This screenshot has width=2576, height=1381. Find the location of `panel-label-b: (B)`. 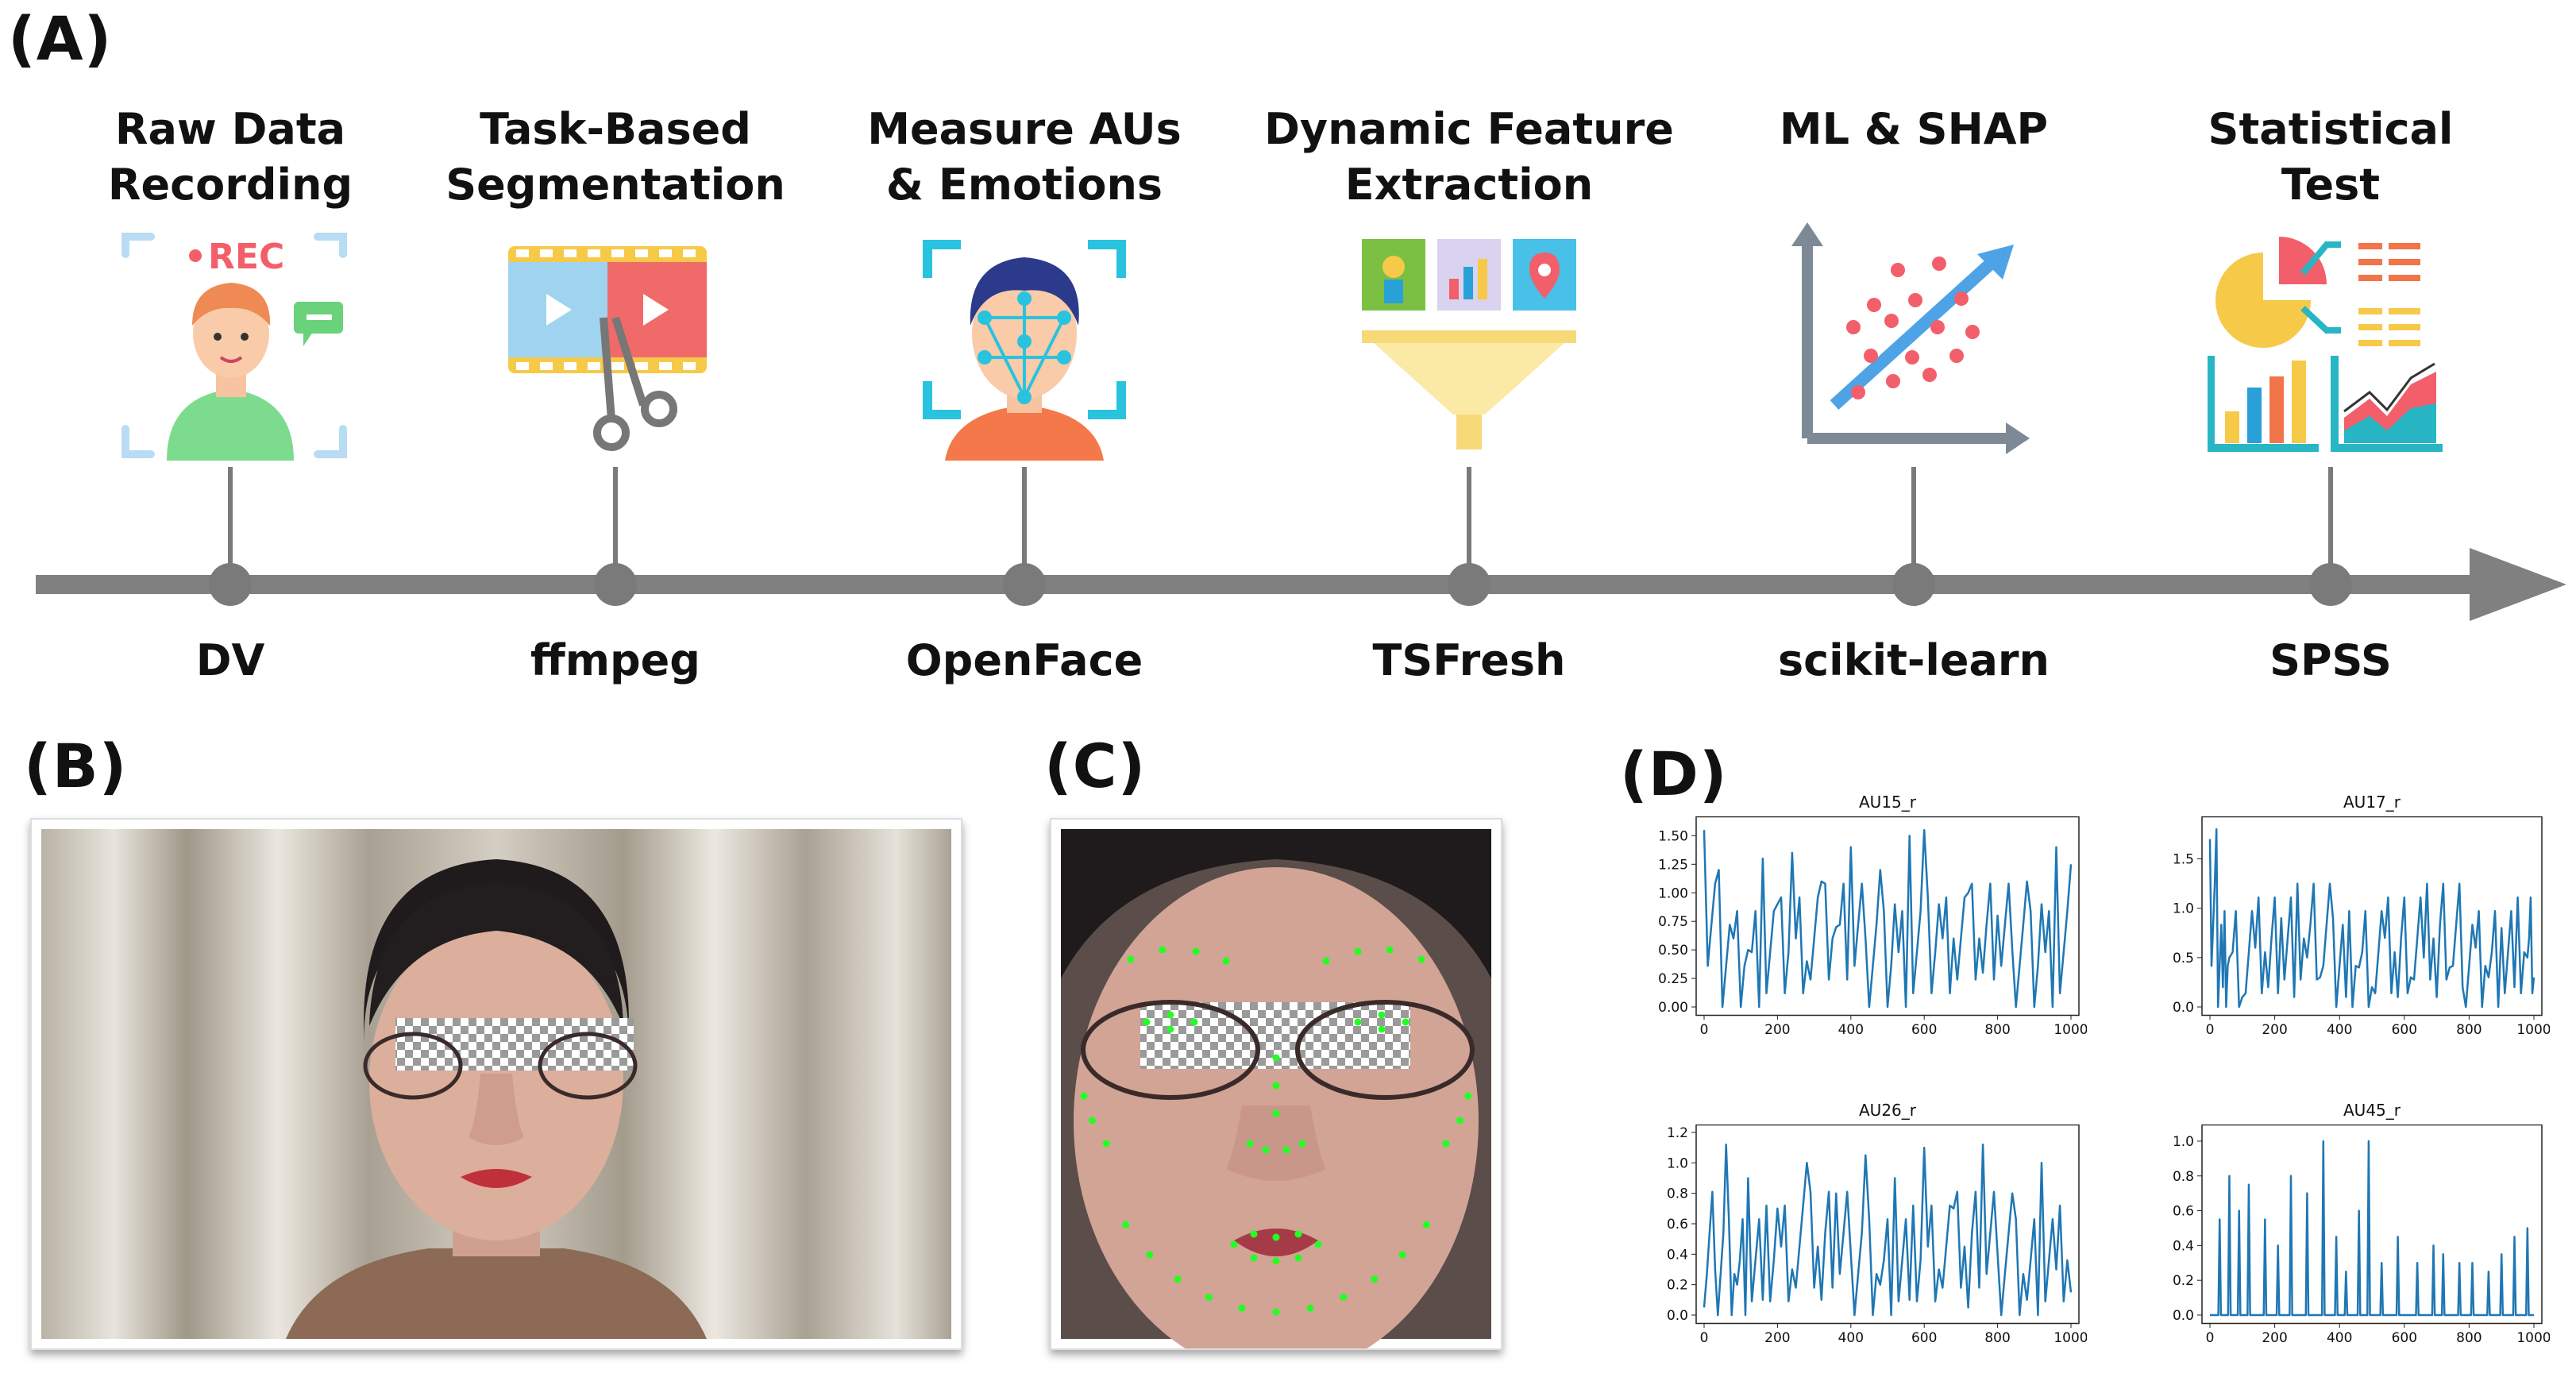

panel-label-b: (B) is located at coordinates (76, 766).